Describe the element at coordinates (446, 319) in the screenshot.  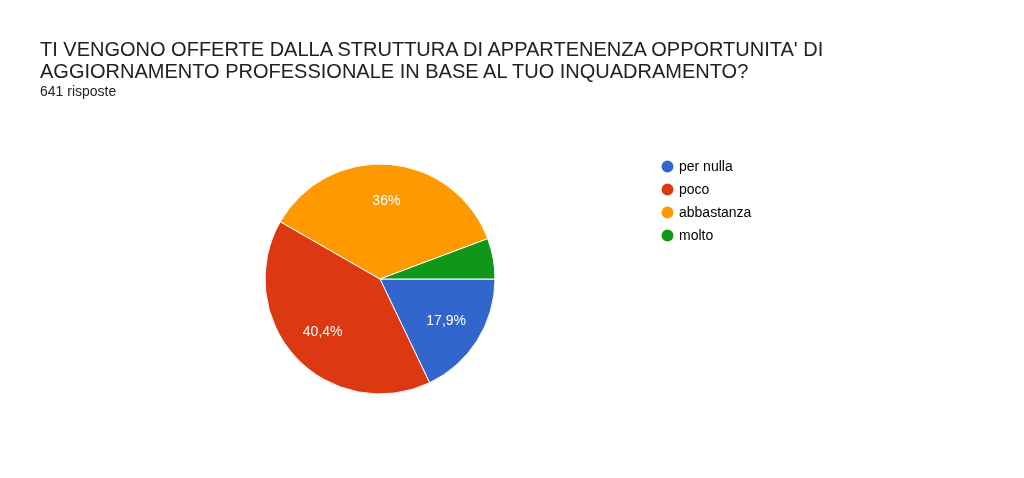
I see `data-label: 17,9%` at that location.